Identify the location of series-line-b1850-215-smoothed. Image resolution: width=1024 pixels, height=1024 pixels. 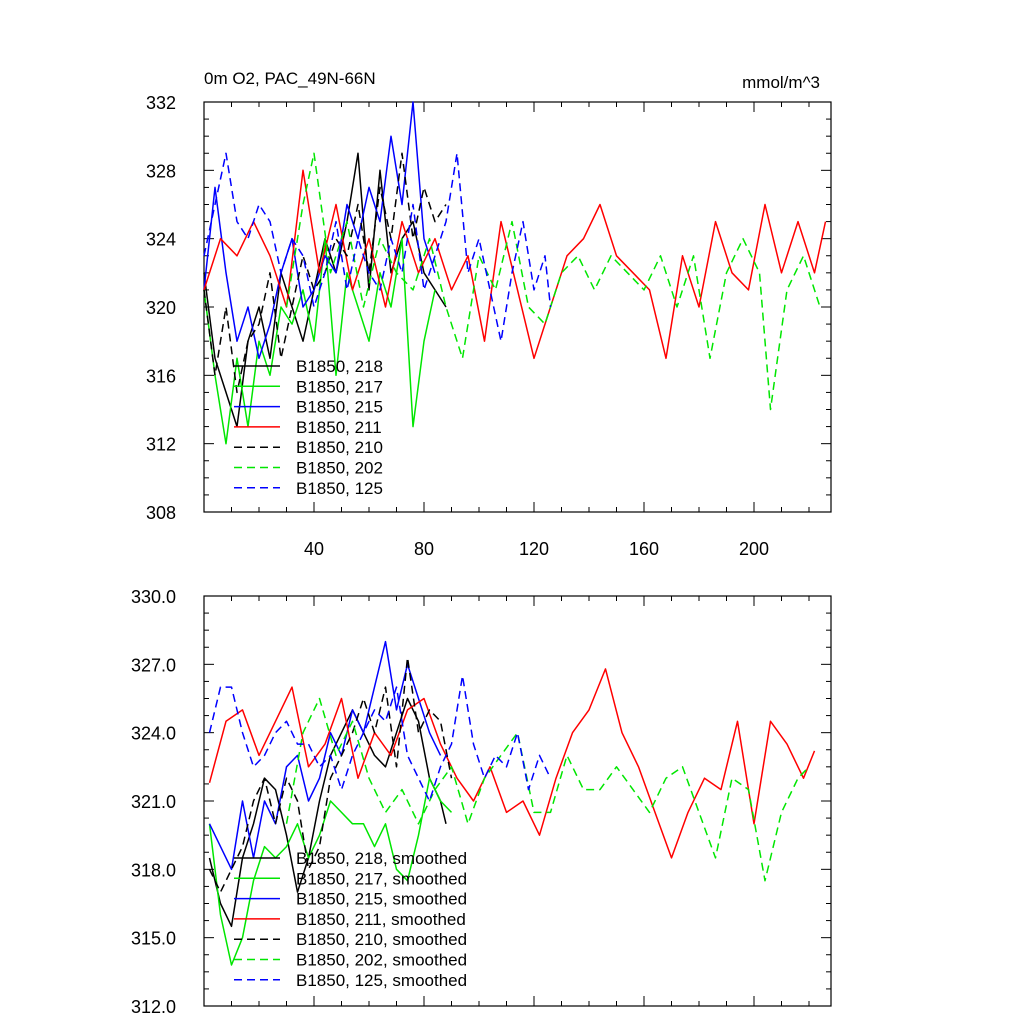
(325, 755).